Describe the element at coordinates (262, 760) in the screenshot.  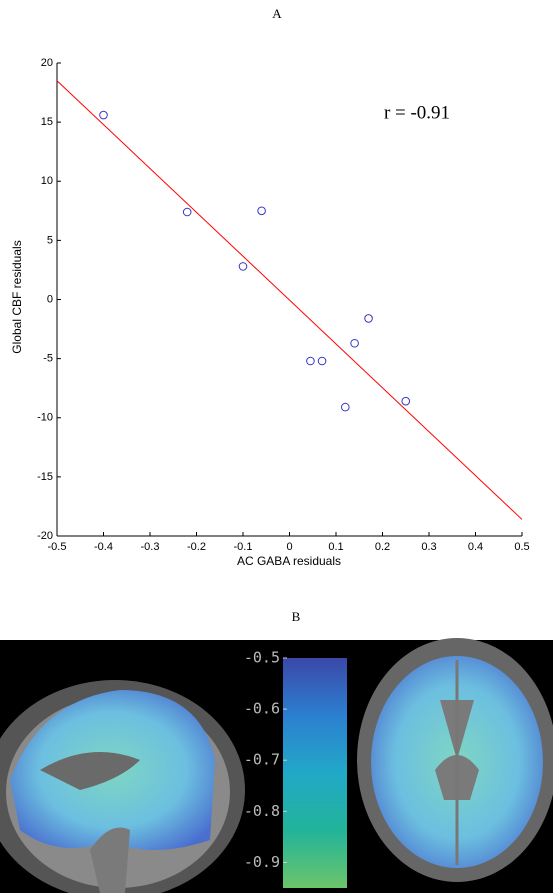
I see `colorbar-tick-label: -0.7` at that location.